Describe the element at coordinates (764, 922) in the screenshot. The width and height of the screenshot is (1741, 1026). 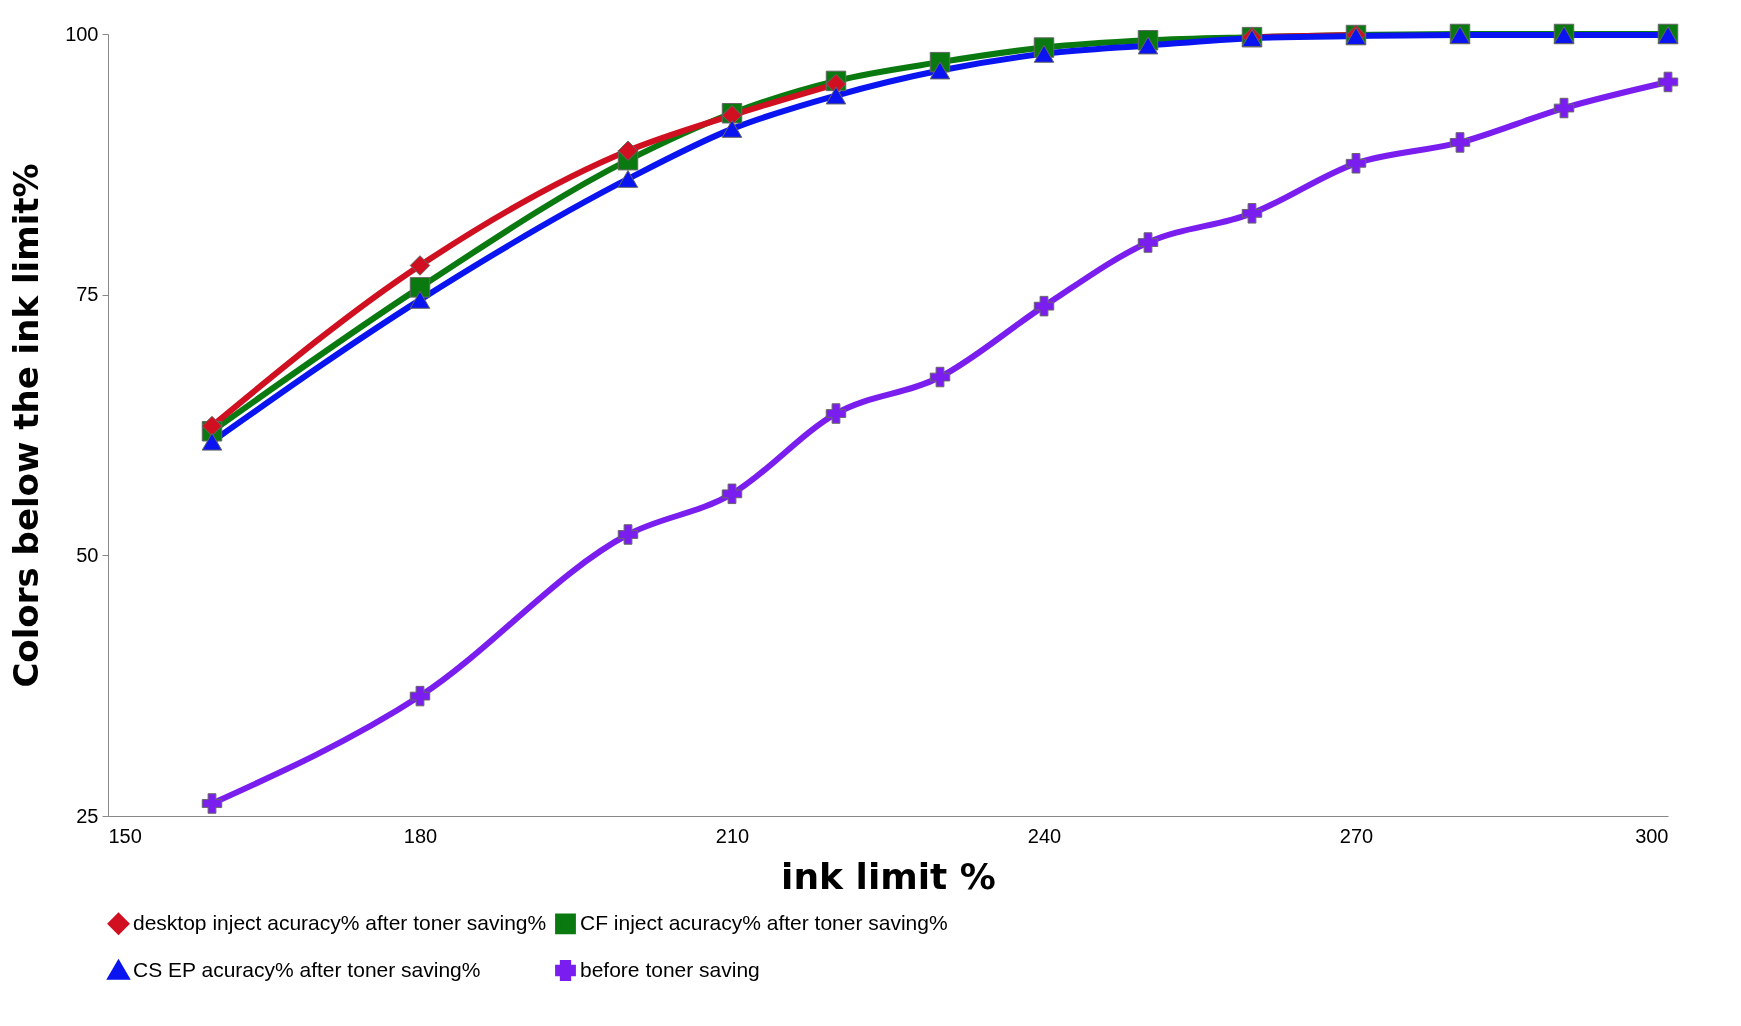
I see `legend-label: CF inject acuracy% after toner saving%` at that location.